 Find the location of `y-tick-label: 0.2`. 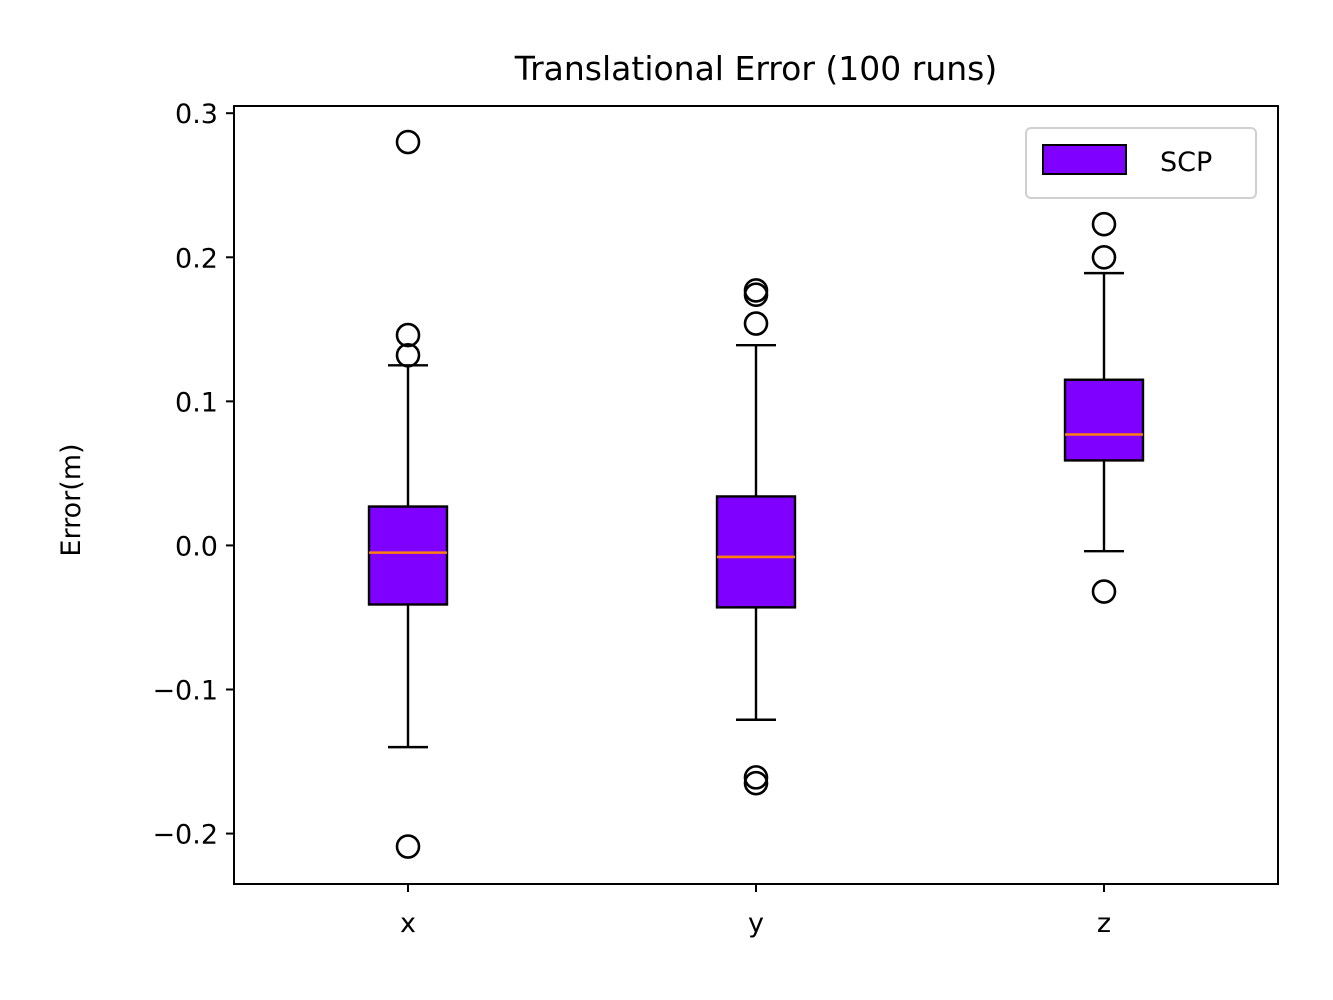

y-tick-label: 0.2 is located at coordinates (196, 258).